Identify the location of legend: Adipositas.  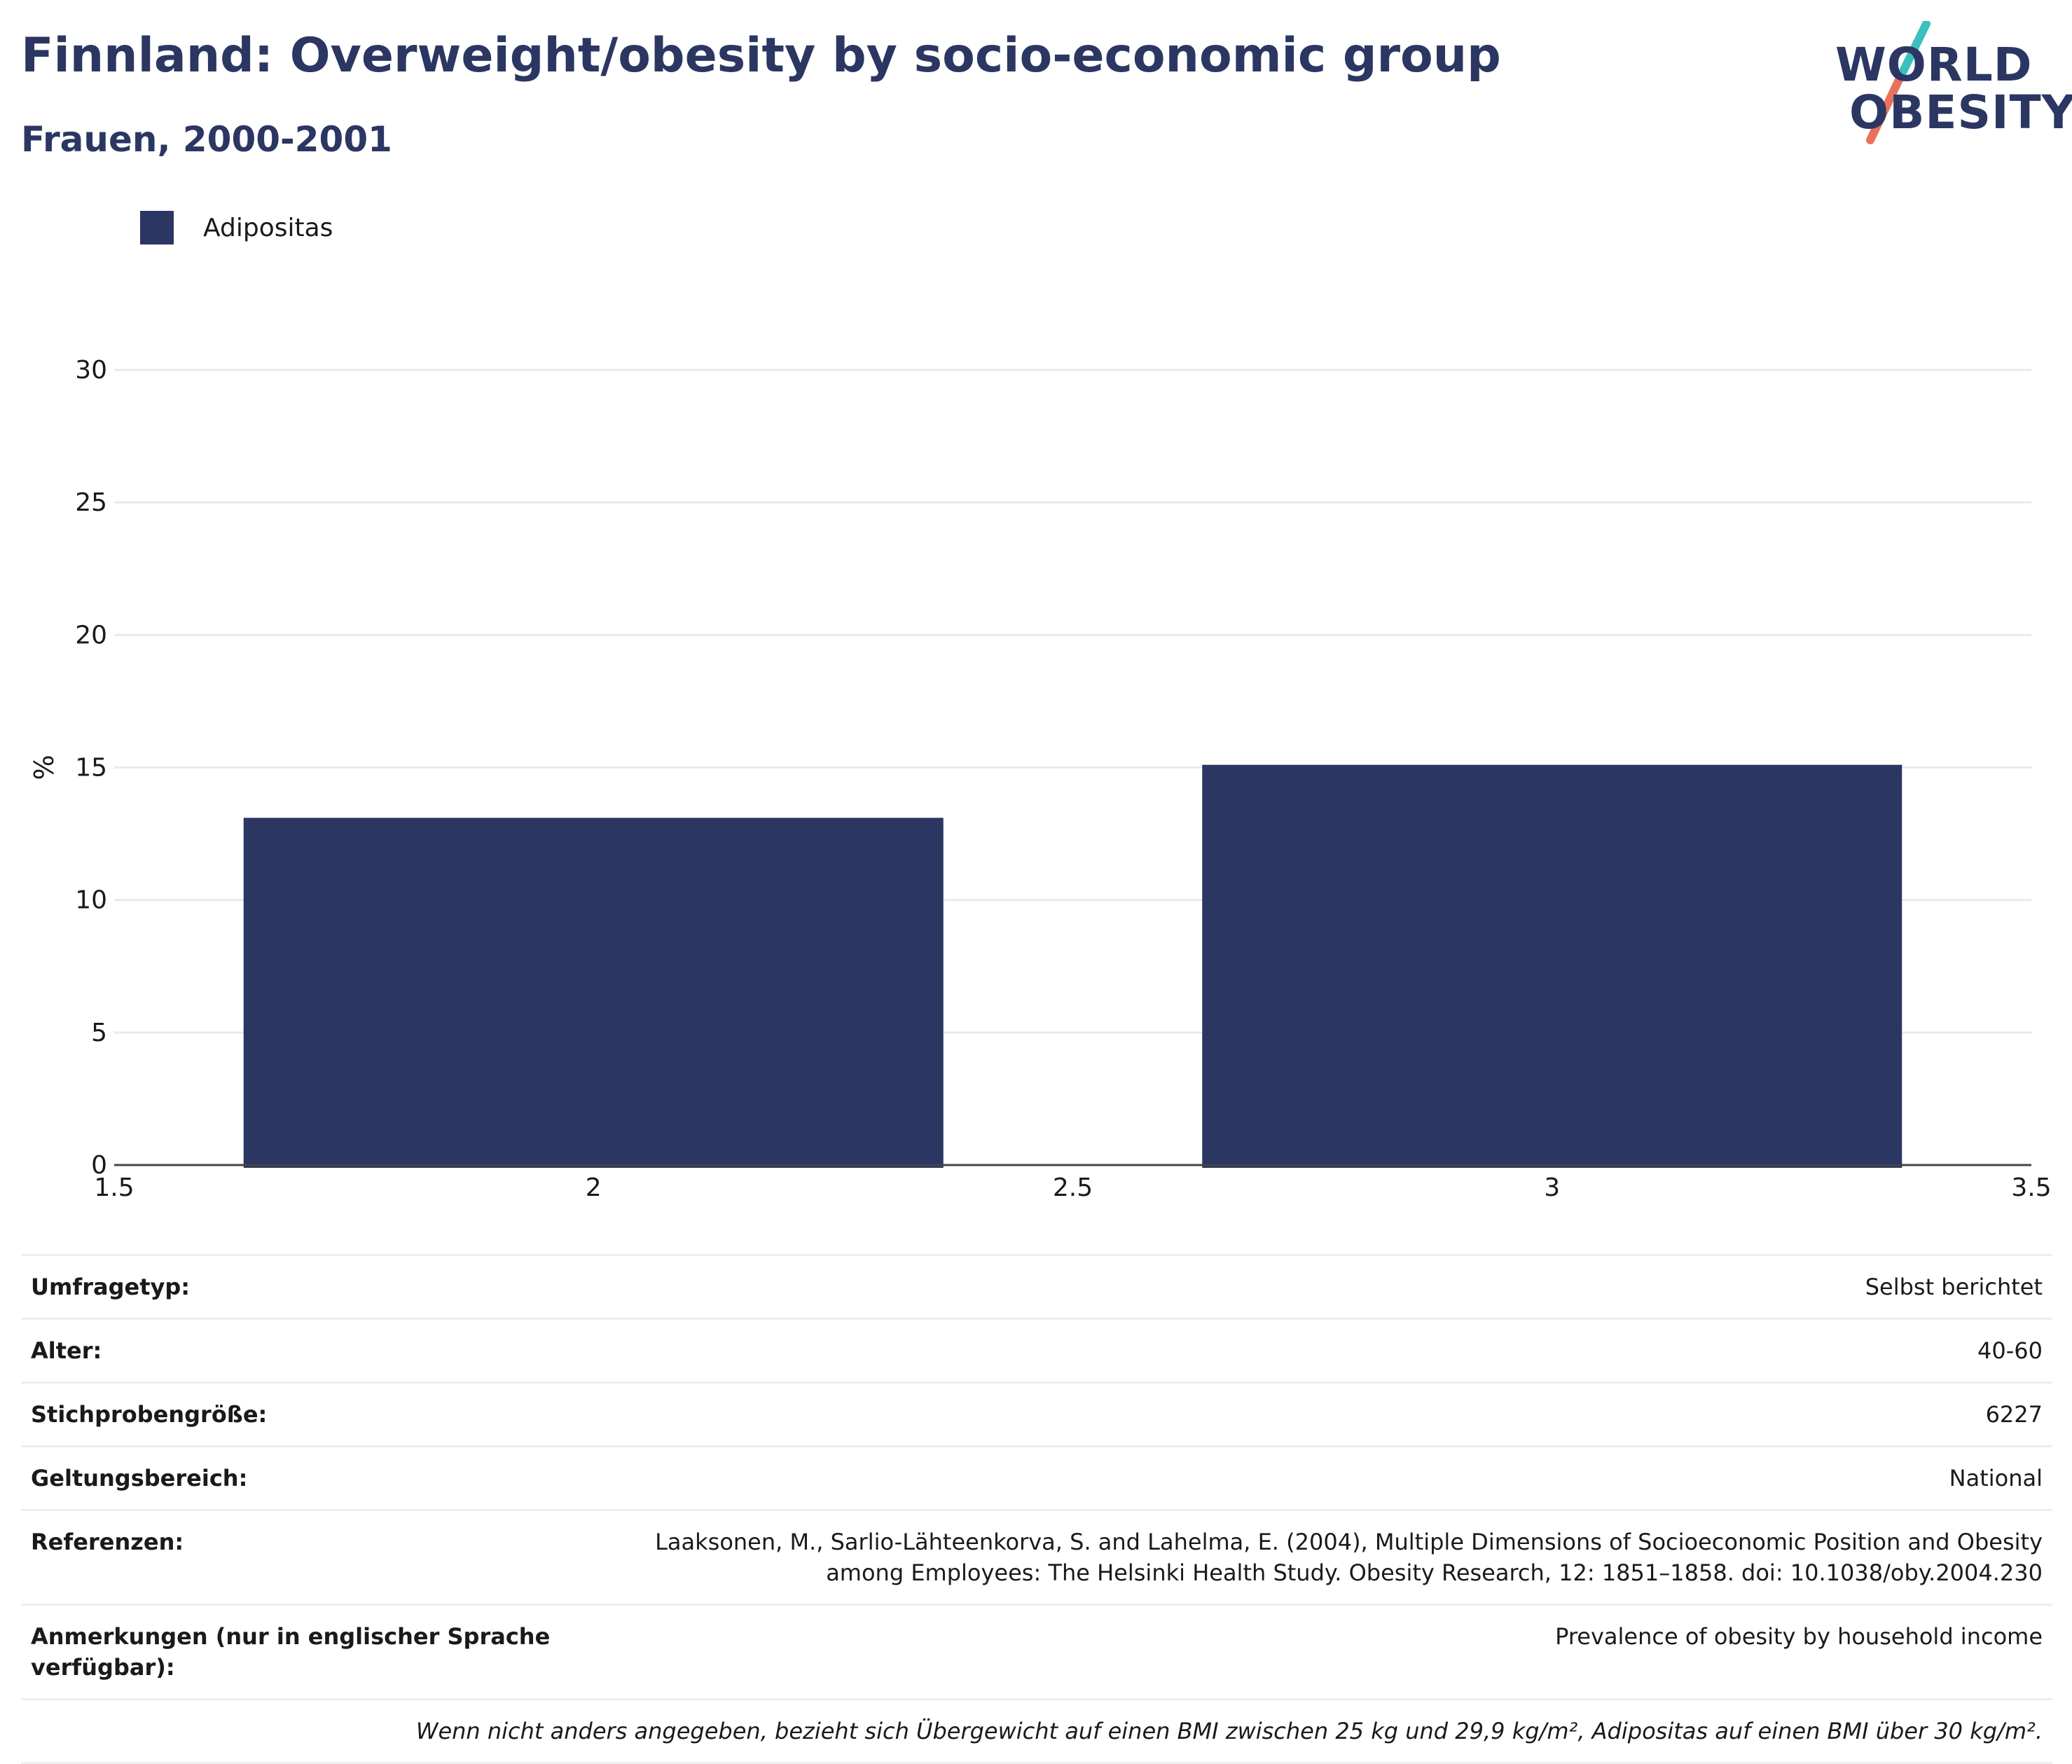
(237, 228).